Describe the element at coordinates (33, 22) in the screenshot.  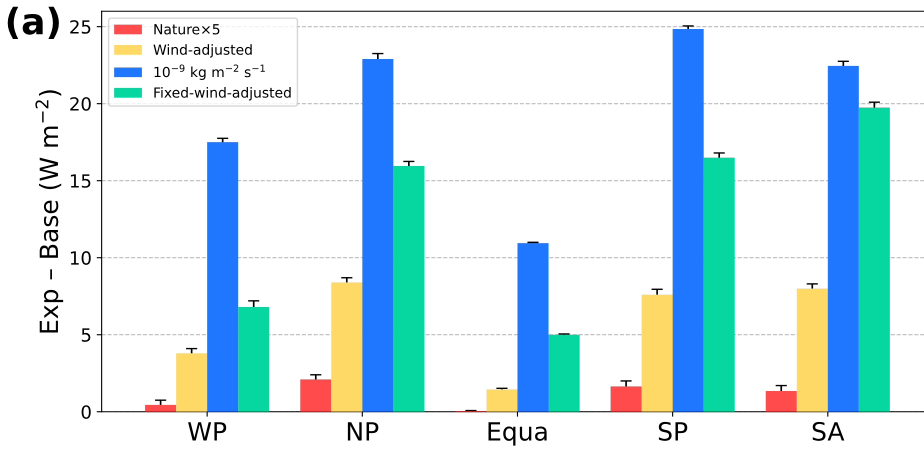
I see `chart-title: (a)` at that location.